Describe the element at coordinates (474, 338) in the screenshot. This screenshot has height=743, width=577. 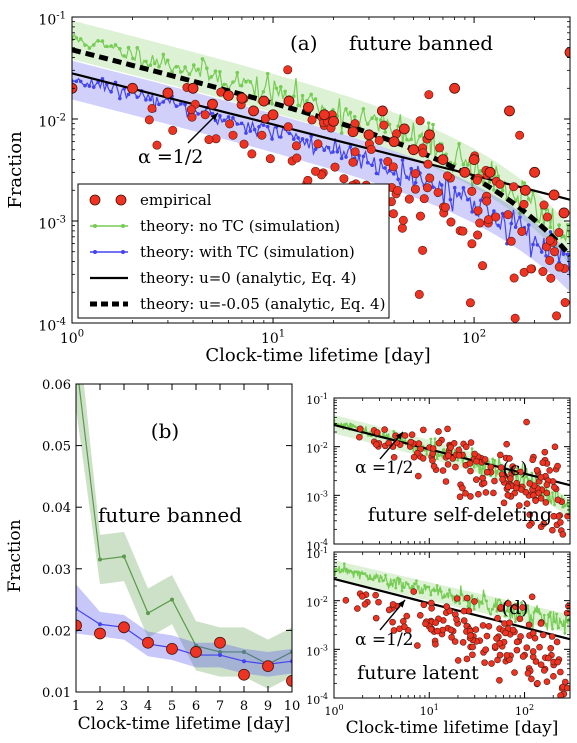
I see `x-tick-label: 102` at that location.